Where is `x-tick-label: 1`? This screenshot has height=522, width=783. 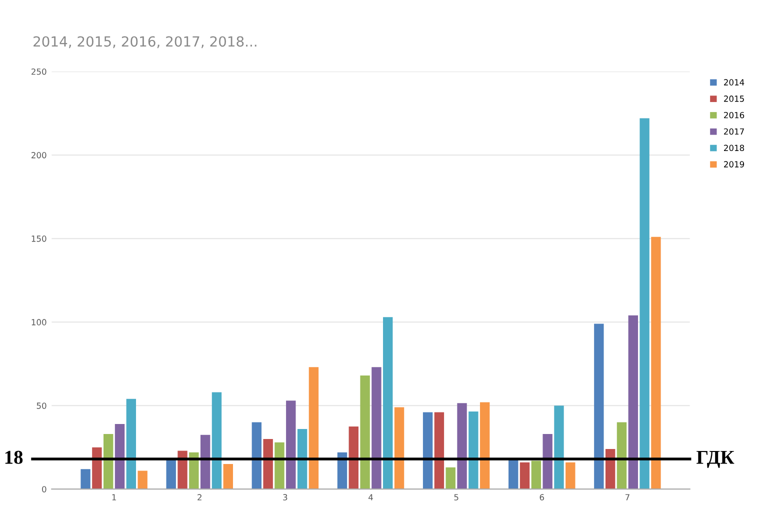
x-tick-label: 1 is located at coordinates (114, 497).